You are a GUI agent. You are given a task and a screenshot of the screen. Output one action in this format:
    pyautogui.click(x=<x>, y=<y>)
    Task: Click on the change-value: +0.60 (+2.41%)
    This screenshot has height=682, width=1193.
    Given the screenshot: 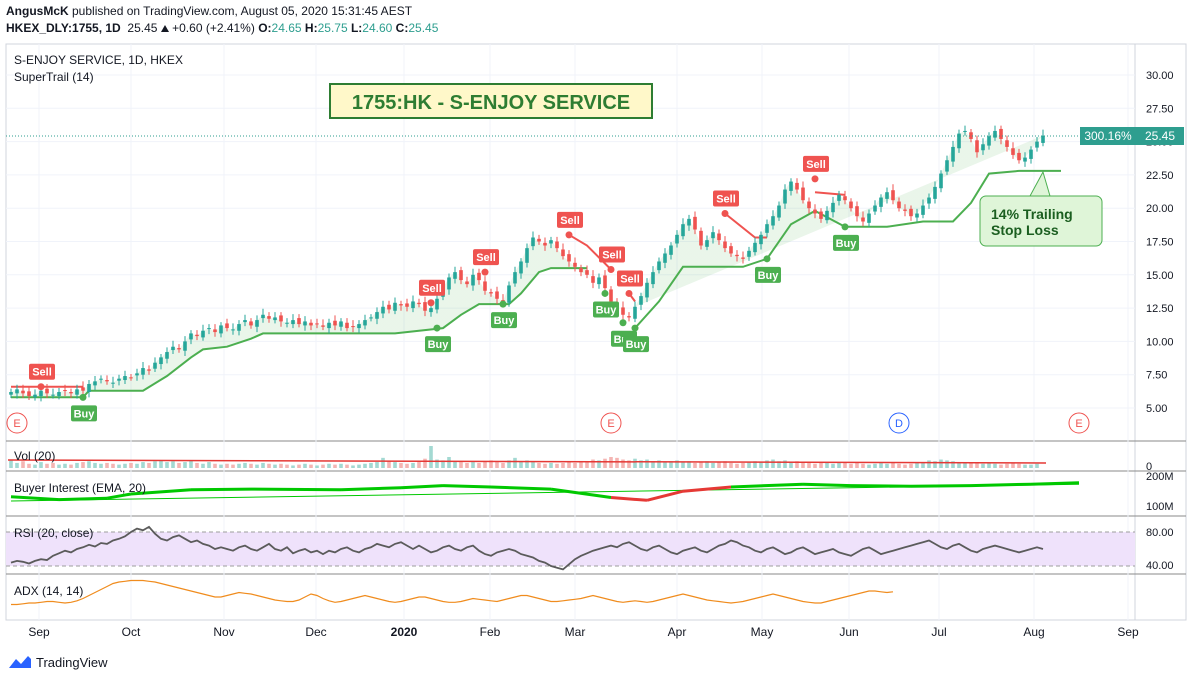 What is the action you would take?
    pyautogui.click(x=213, y=28)
    